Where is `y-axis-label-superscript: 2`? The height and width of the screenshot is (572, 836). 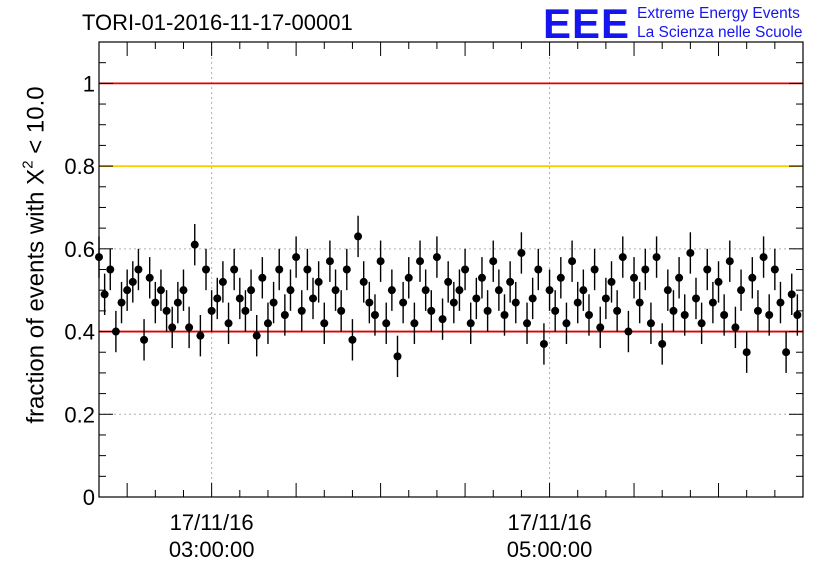
y-axis-label-superscript: 2 is located at coordinates (28, 164).